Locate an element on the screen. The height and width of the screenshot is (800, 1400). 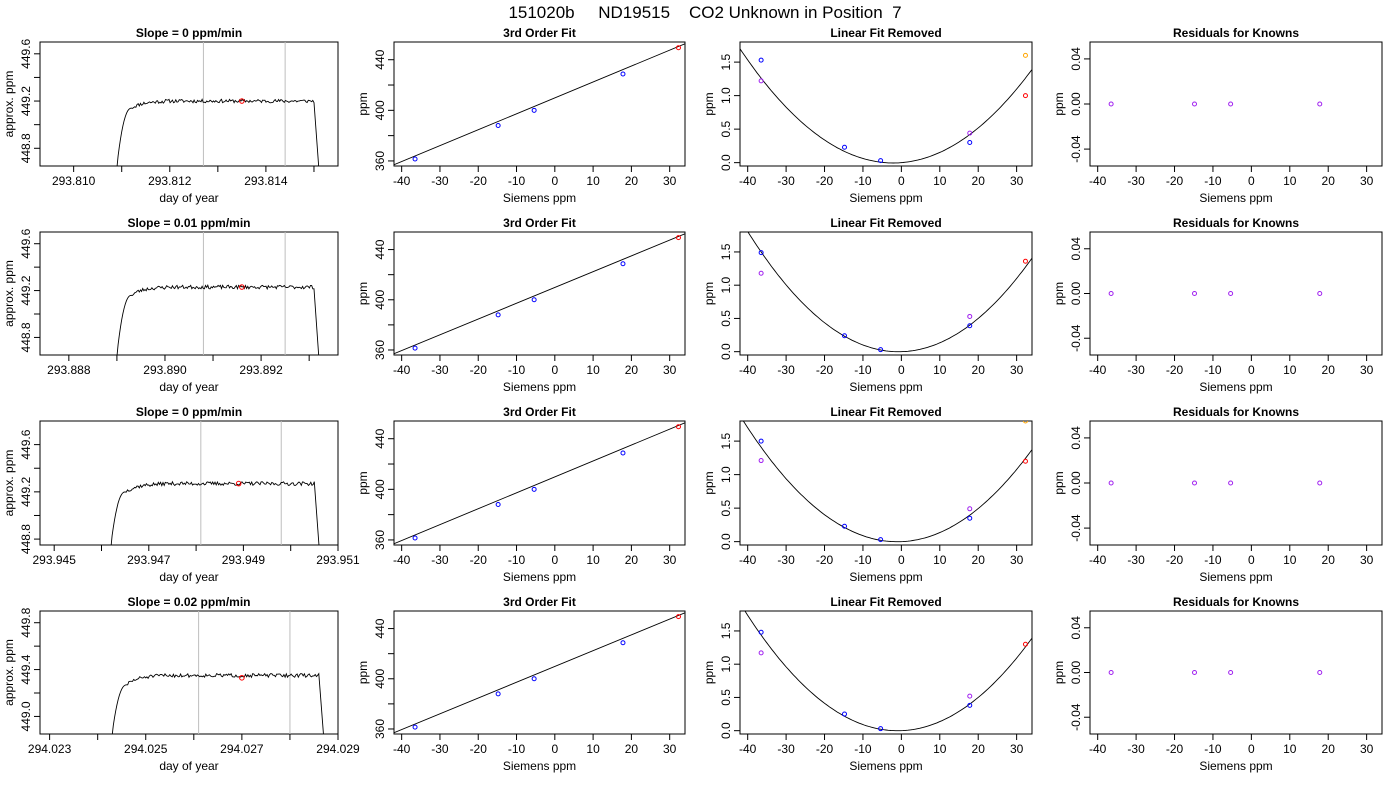
y-tick-label: 0.0 is located at coordinates (726, 351).